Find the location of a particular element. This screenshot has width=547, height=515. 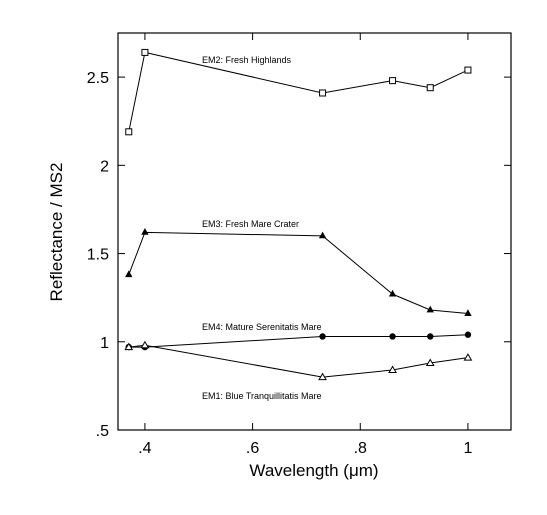

y-tick-label: 2.5 is located at coordinates (98, 78).